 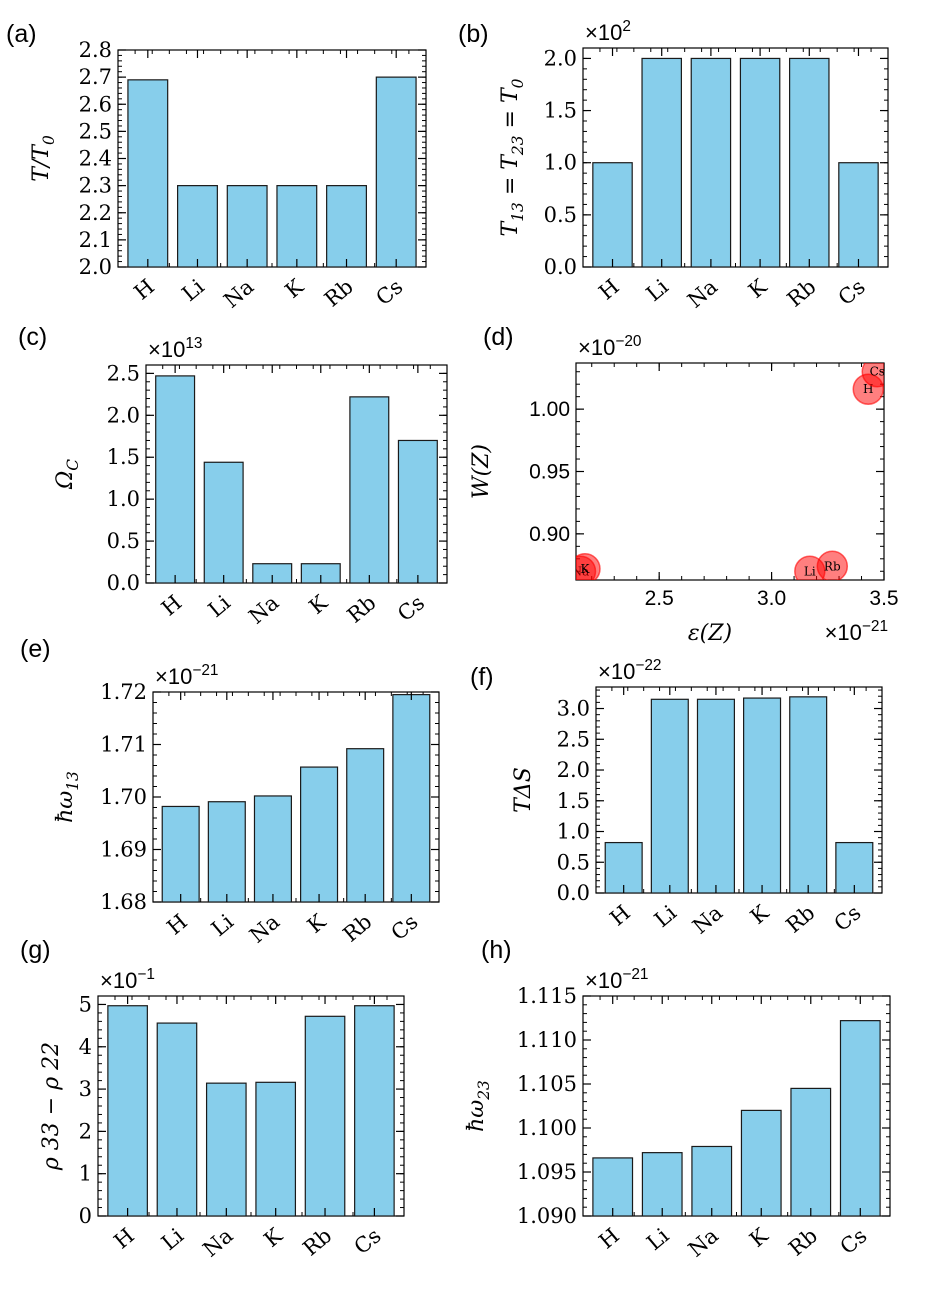 What do you see at coordinates (872, 375) in the screenshot?
I see `point-Cs` at bounding box center [872, 375].